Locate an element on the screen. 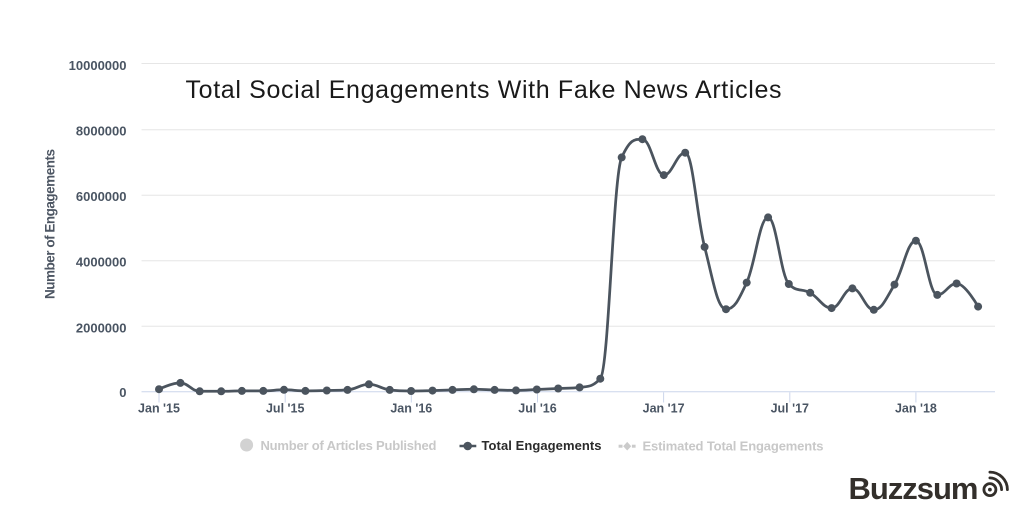 The height and width of the screenshot is (512, 1024). svg-text: Jan '18 is located at coordinates (916, 408).